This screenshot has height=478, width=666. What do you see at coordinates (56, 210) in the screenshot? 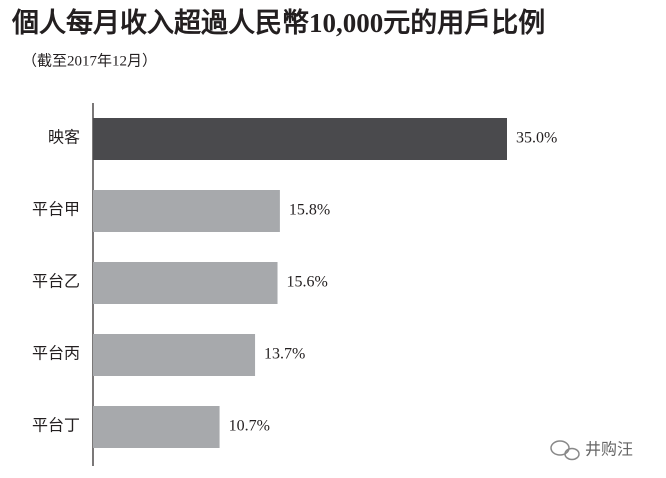
I see `category-label: 平台甲` at bounding box center [56, 210].